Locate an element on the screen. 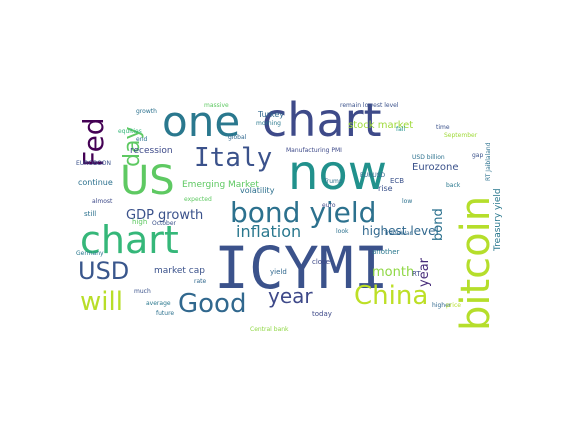  word: look is located at coordinates (342, 231).